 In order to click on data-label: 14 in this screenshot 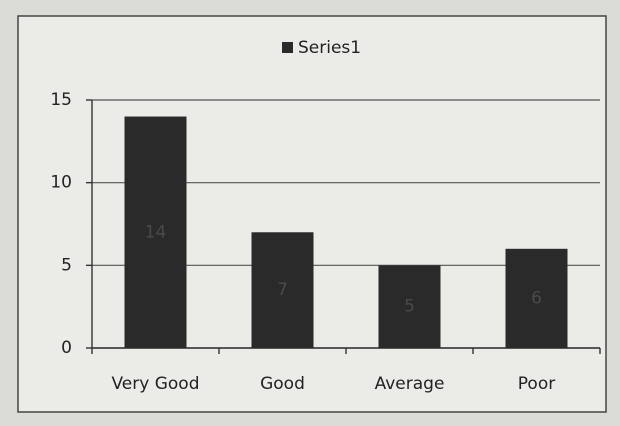, I will do `click(156, 232)`.